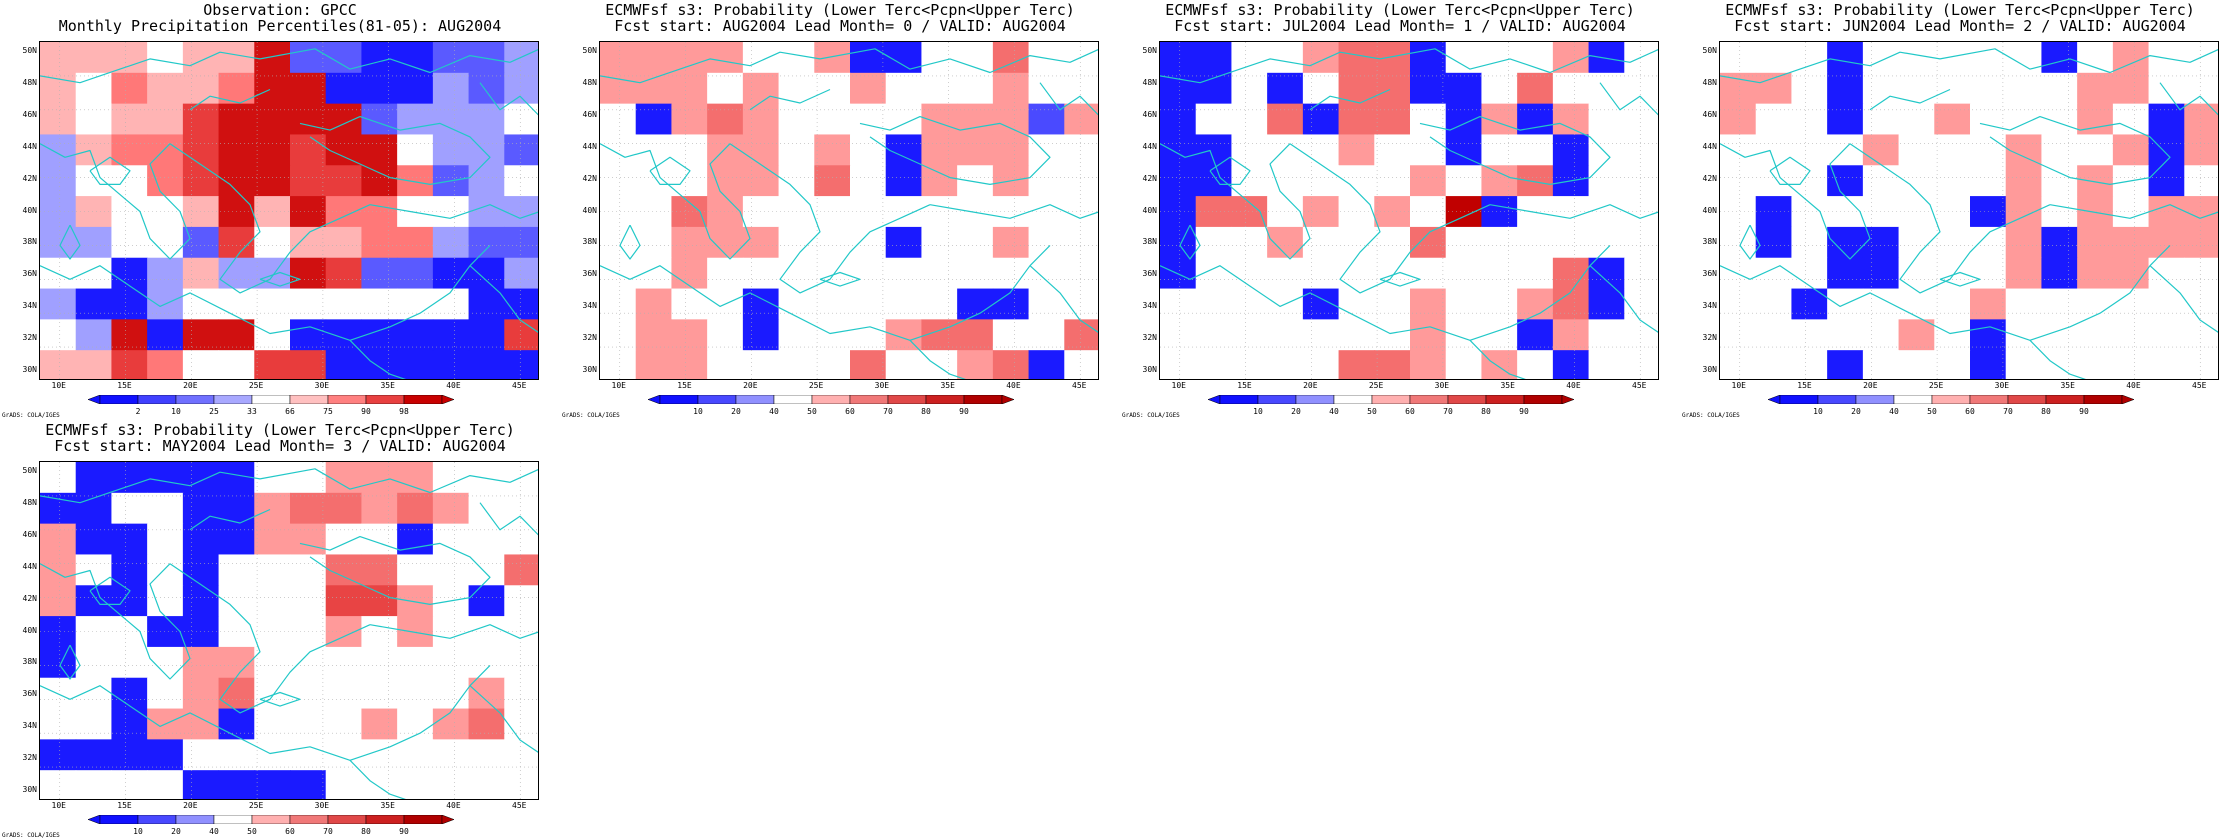 The image size is (2240, 840). What do you see at coordinates (698, 411) in the screenshot?
I see `colorbar-label: 10` at bounding box center [698, 411].